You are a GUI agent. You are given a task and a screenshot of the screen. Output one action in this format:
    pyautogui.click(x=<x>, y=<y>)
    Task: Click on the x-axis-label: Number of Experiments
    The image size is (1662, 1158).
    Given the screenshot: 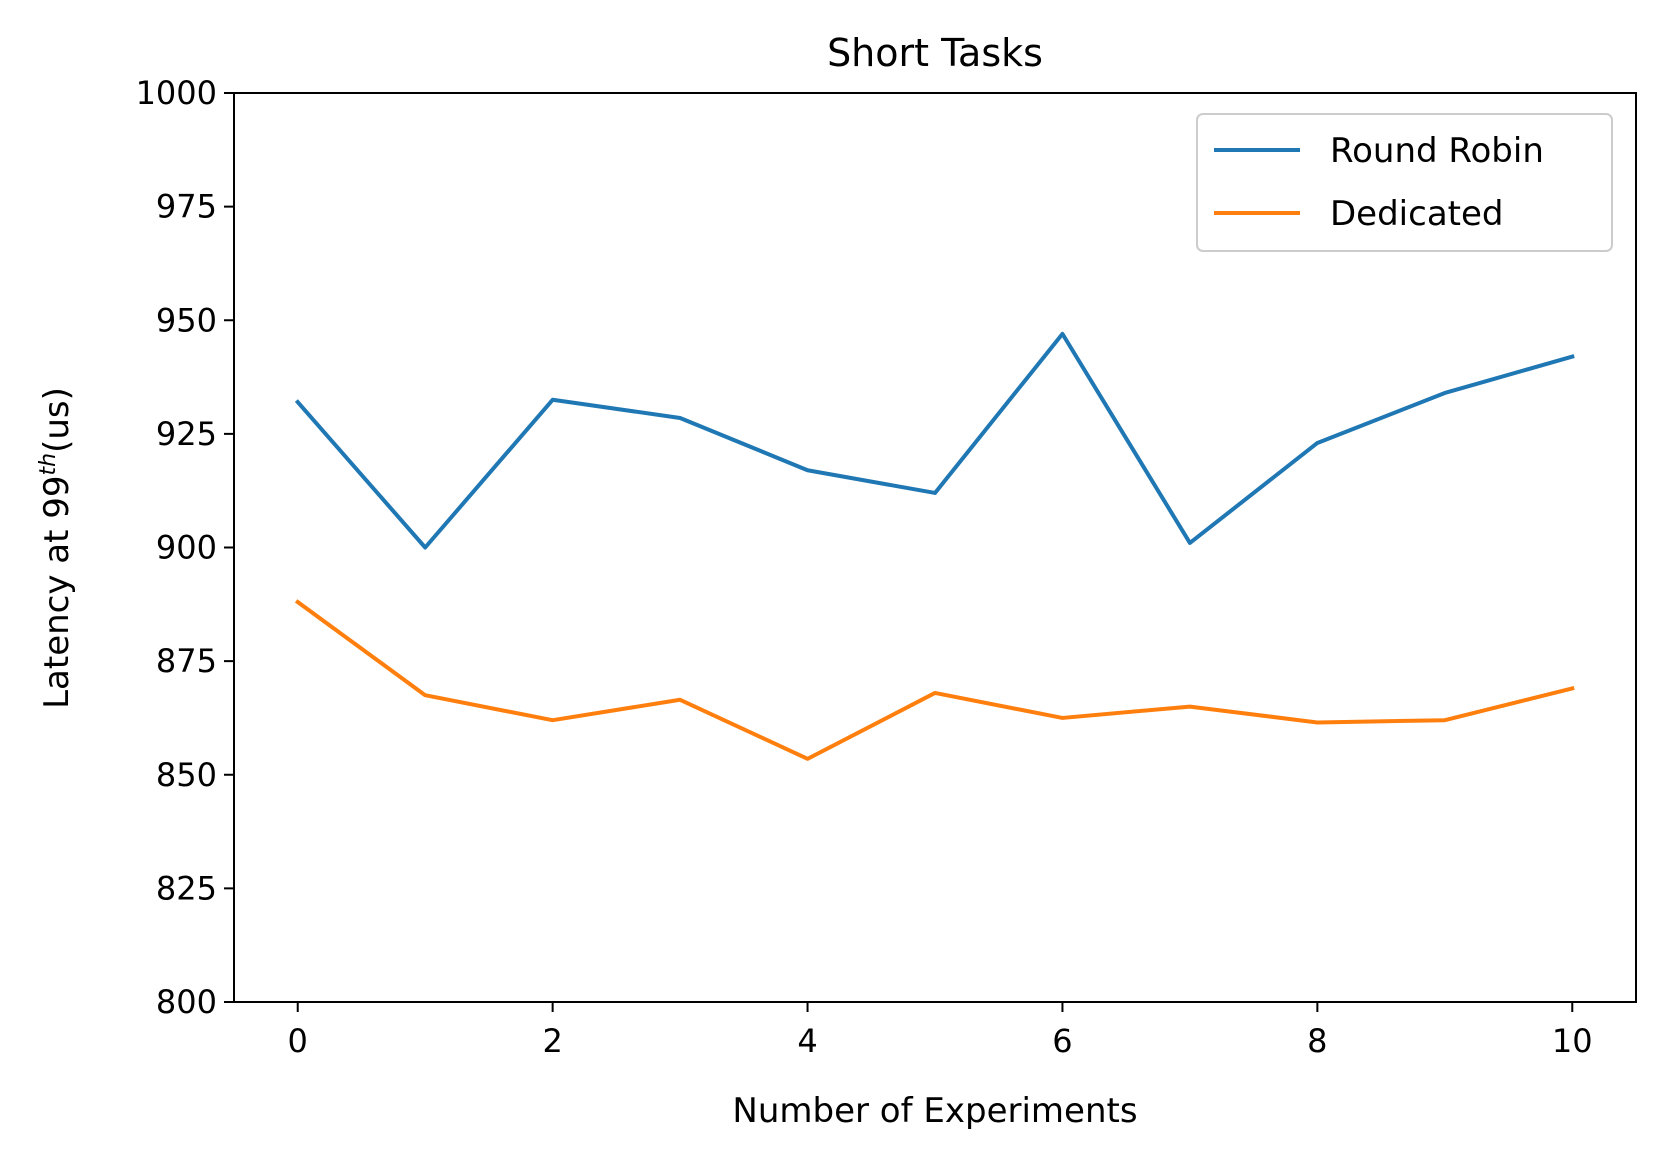 What is the action you would take?
    pyautogui.click(x=934, y=1111)
    